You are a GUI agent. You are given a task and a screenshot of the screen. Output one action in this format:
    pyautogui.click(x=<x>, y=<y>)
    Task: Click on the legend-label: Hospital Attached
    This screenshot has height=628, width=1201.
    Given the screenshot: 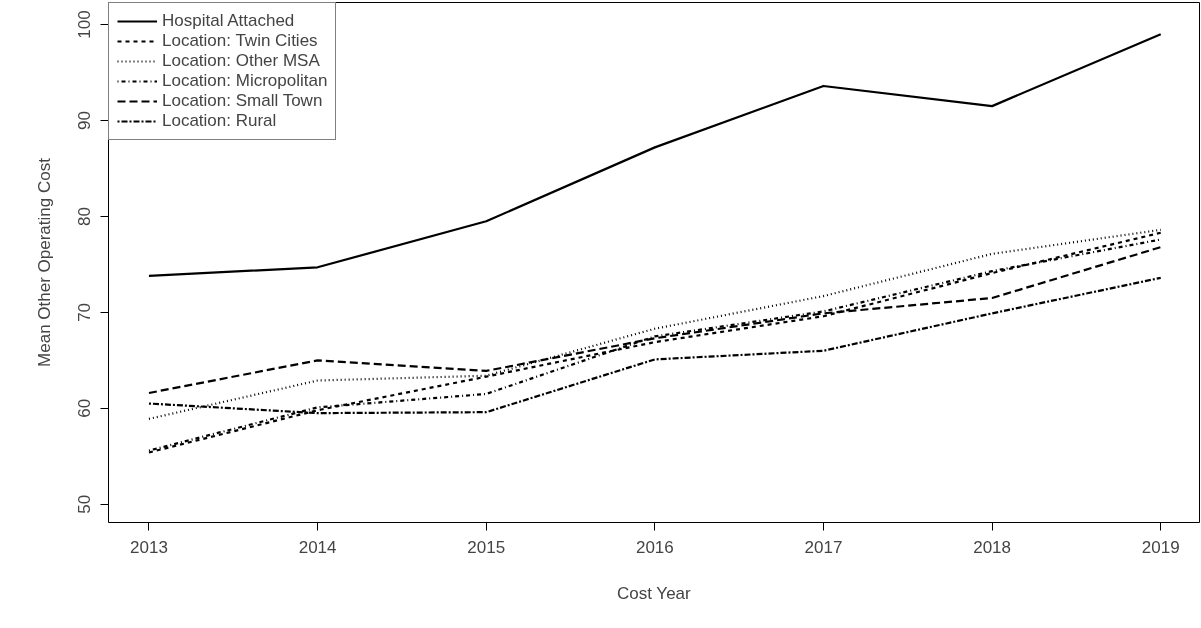 What is the action you would take?
    pyautogui.click(x=228, y=21)
    